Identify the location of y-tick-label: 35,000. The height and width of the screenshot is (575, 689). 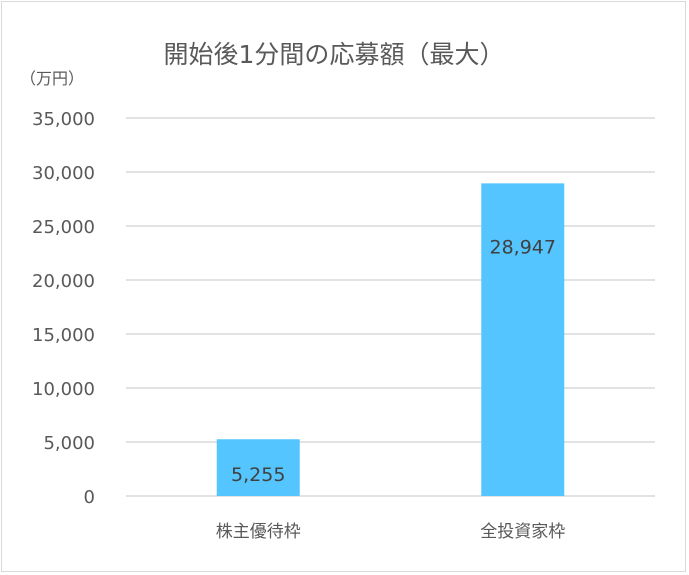
(63, 119).